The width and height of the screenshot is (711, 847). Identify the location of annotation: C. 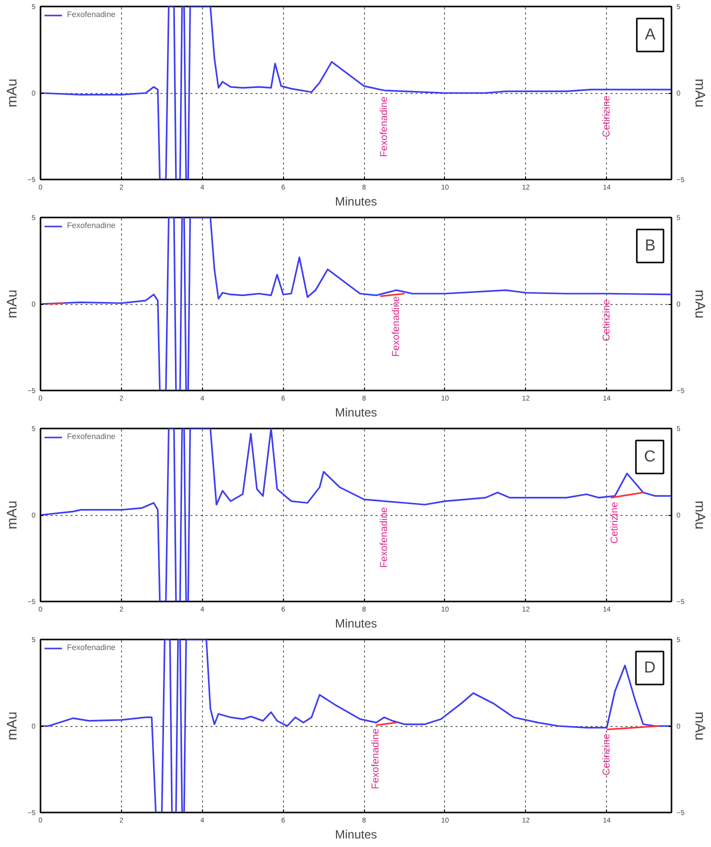
(650, 457).